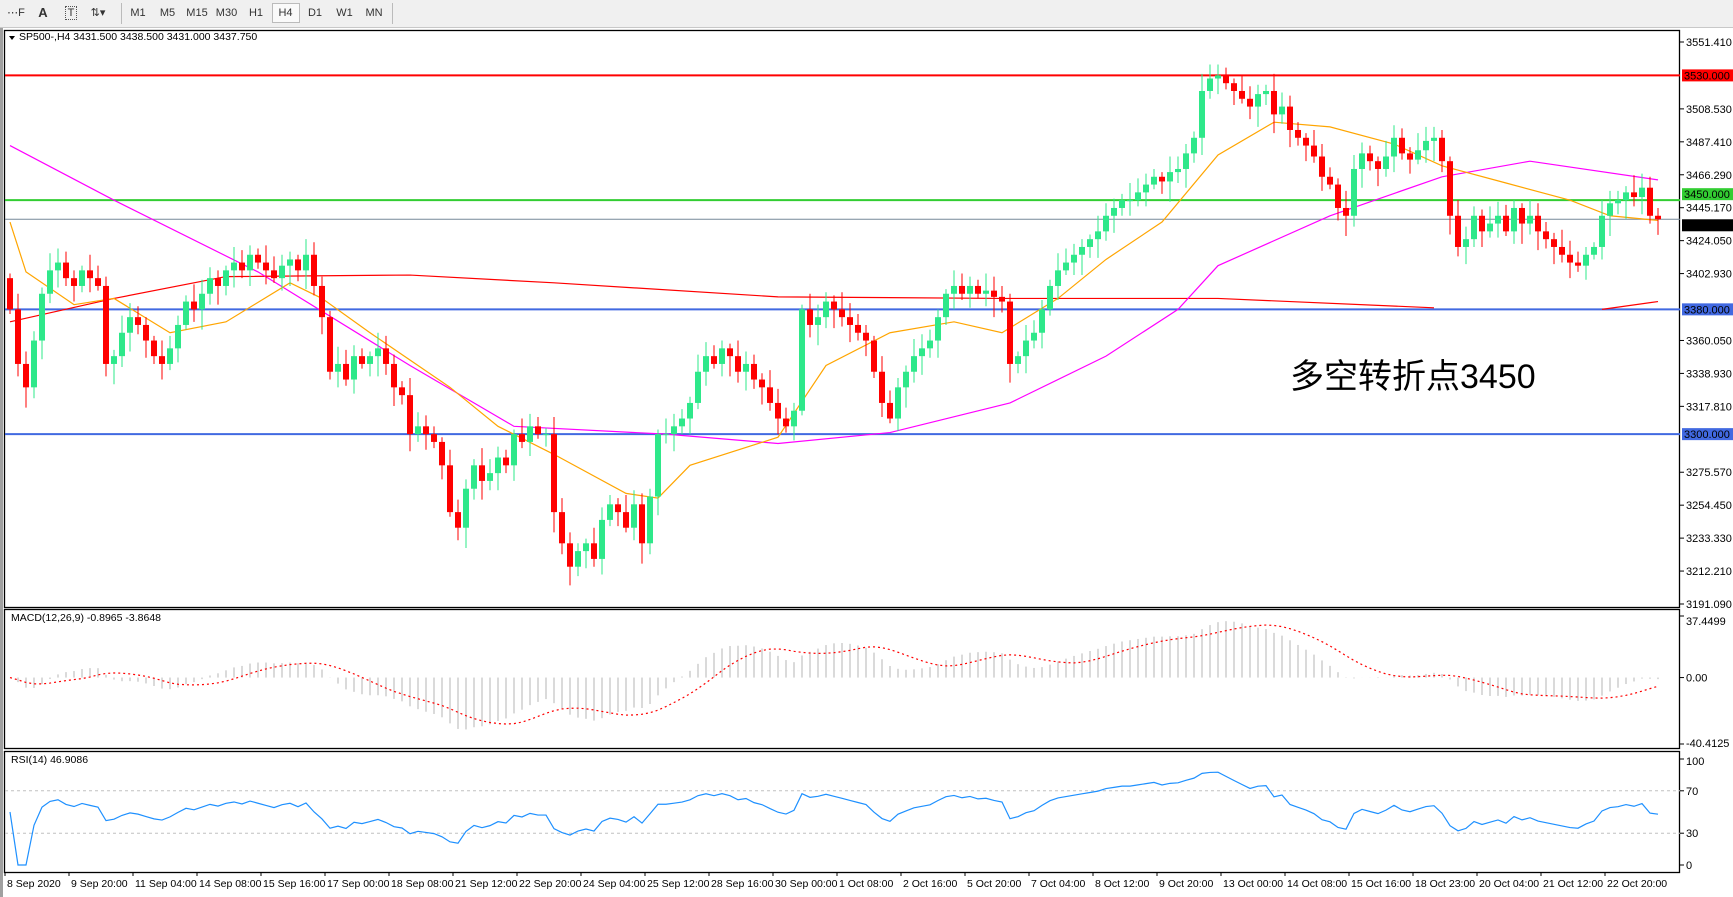 The image size is (1733, 897). What do you see at coordinates (1709, 407) in the screenshot?
I see `price-axis-label: 3317.810` at bounding box center [1709, 407].